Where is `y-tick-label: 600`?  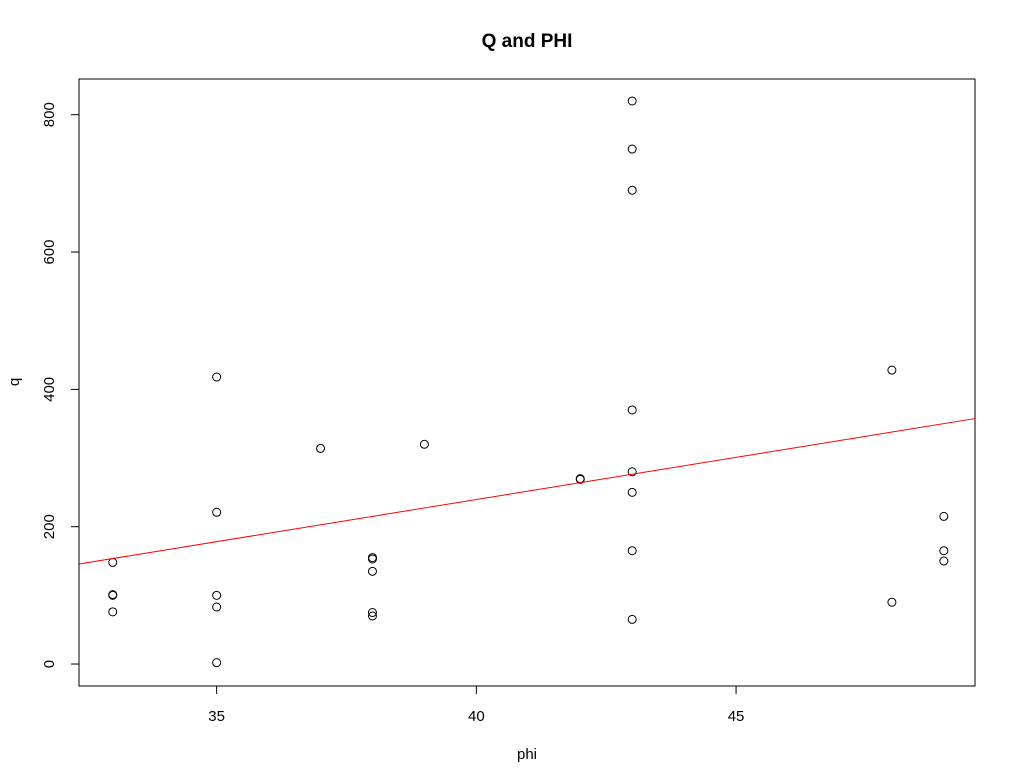 y-tick-label: 600 is located at coordinates (49, 252).